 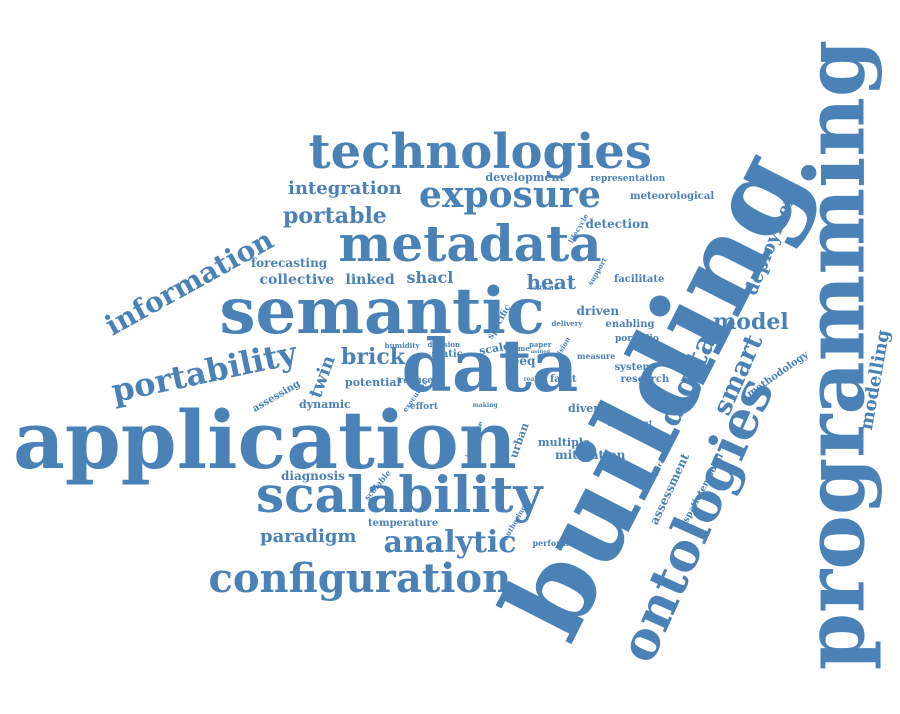 I want to click on word-portfolio: portfolio, so click(x=637, y=338).